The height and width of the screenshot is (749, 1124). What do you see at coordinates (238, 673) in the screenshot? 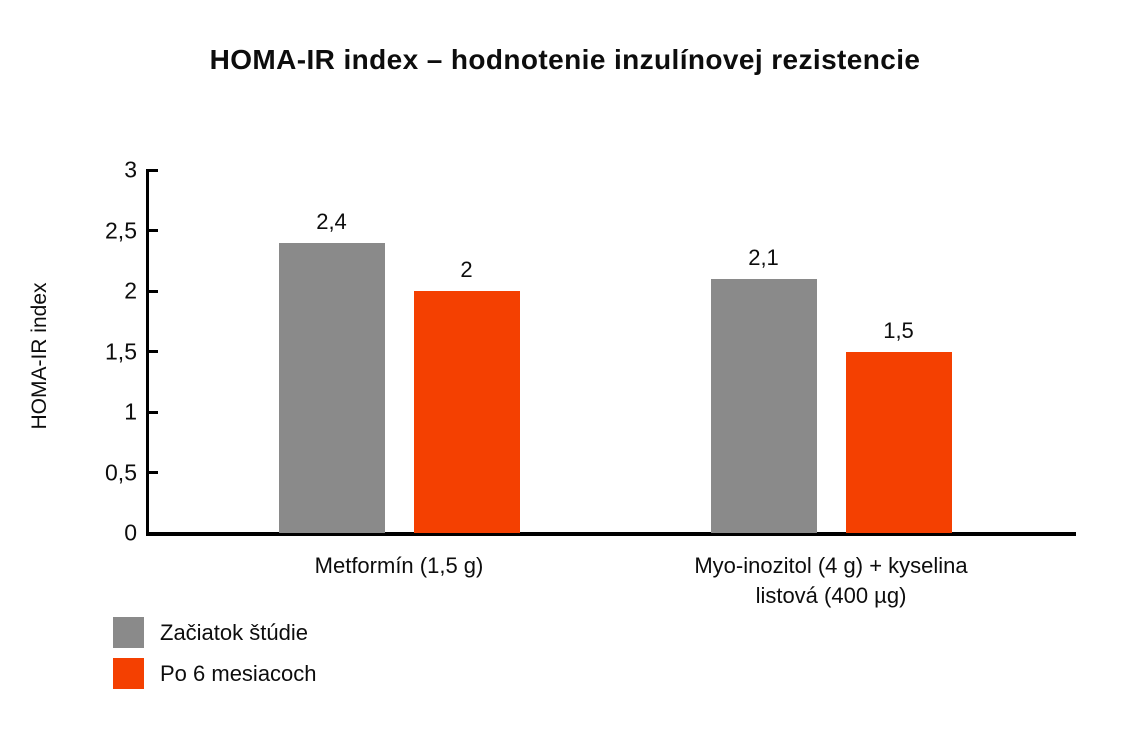
I see `legend-label: Po 6 mesiacoch` at bounding box center [238, 673].